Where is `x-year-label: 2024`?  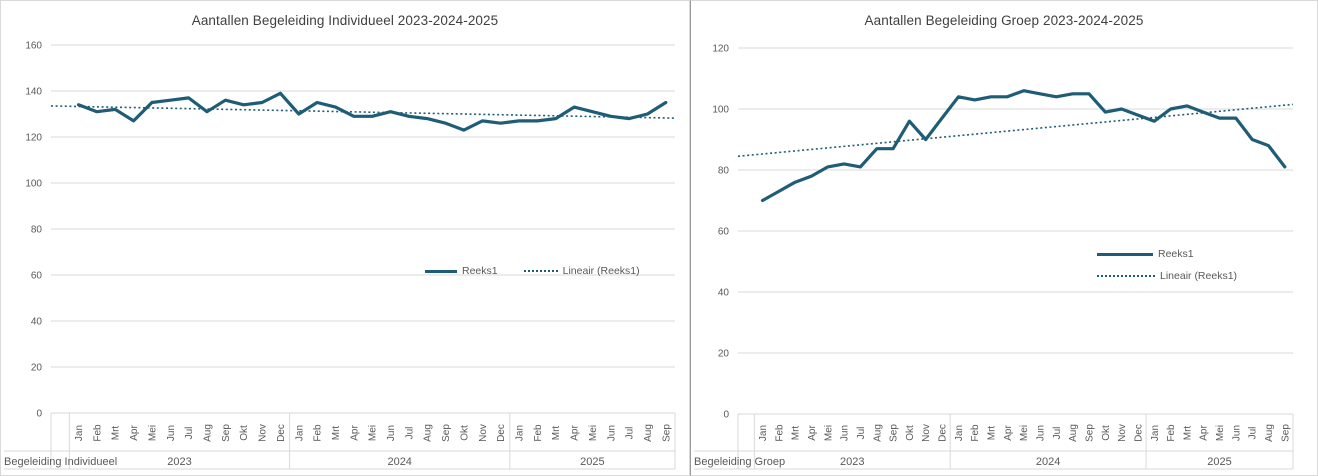
x-year-label: 2024 is located at coordinates (1048, 462).